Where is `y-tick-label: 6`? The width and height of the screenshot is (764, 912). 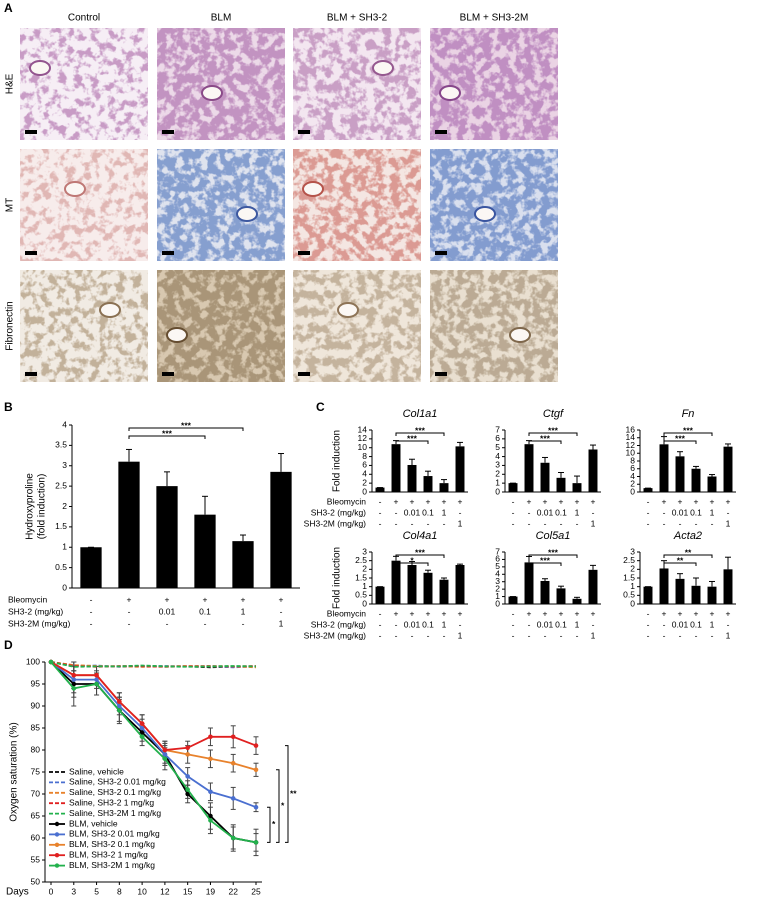 y-tick-label: 6 is located at coordinates (497, 438).